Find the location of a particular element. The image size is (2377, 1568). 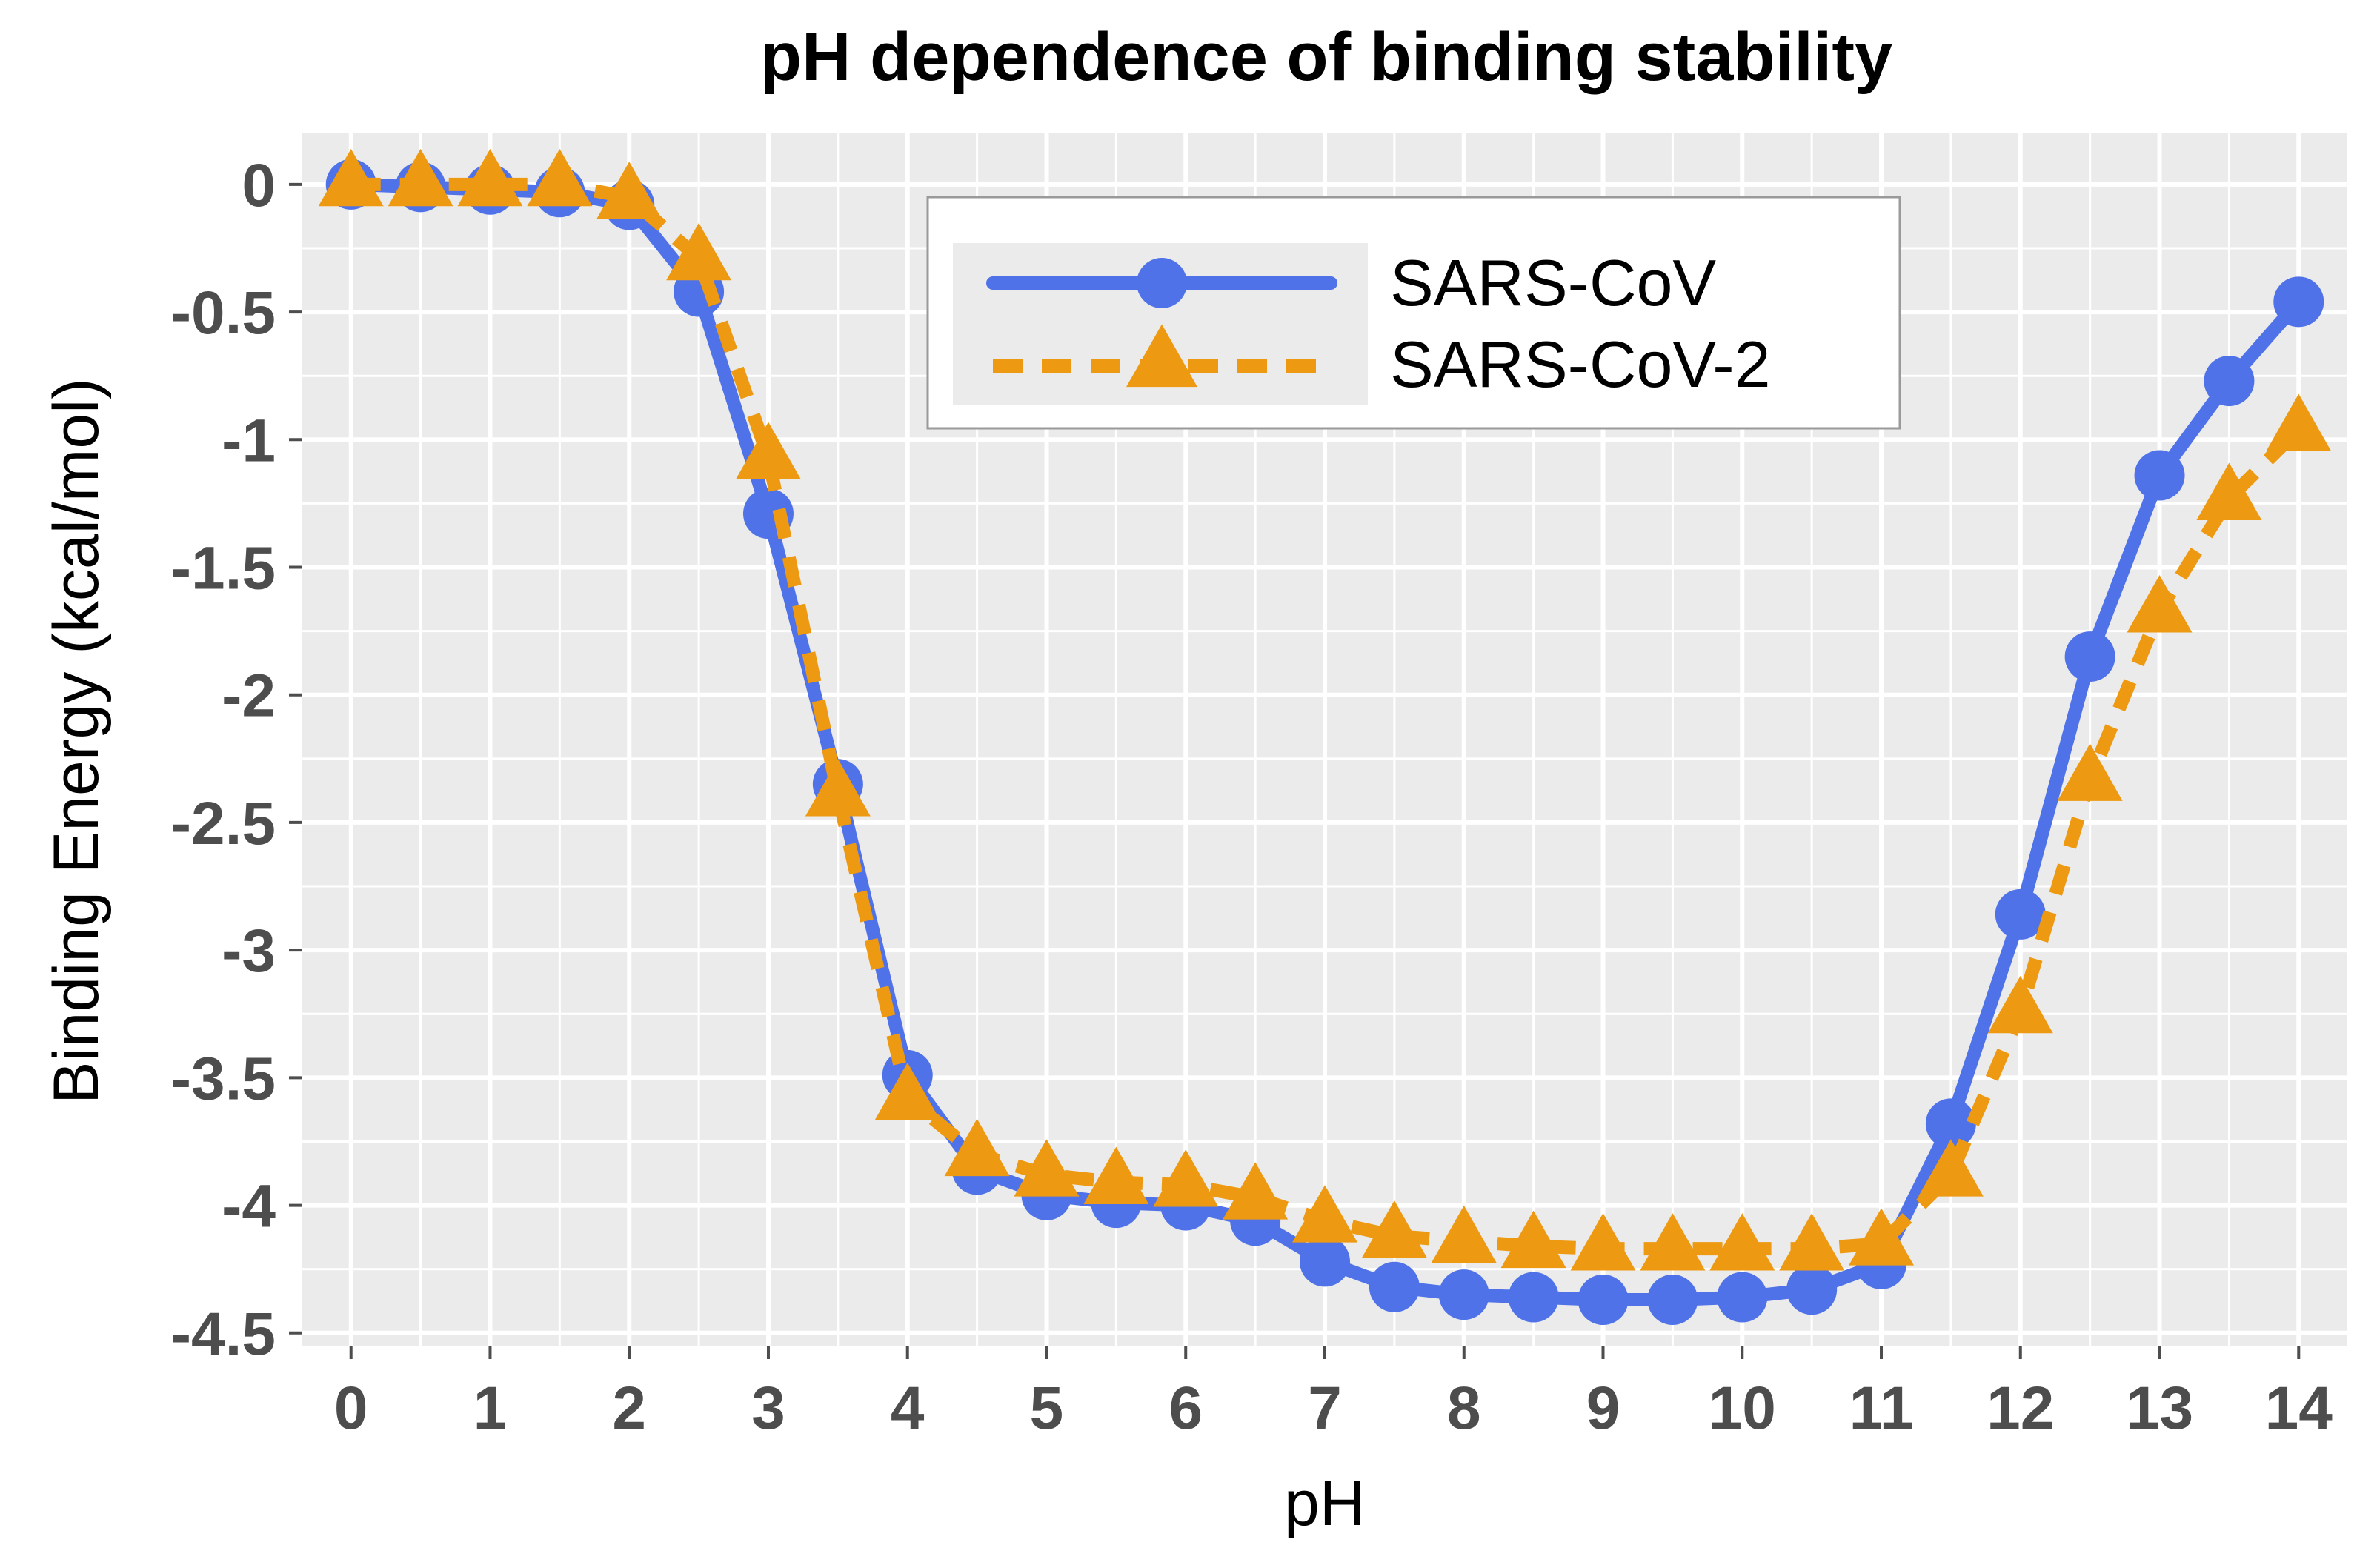

x-tick-labels: 0 1 2 3 4 5 6 7 8 9 10 11 12 13 14 is located at coordinates (1334, 1408).